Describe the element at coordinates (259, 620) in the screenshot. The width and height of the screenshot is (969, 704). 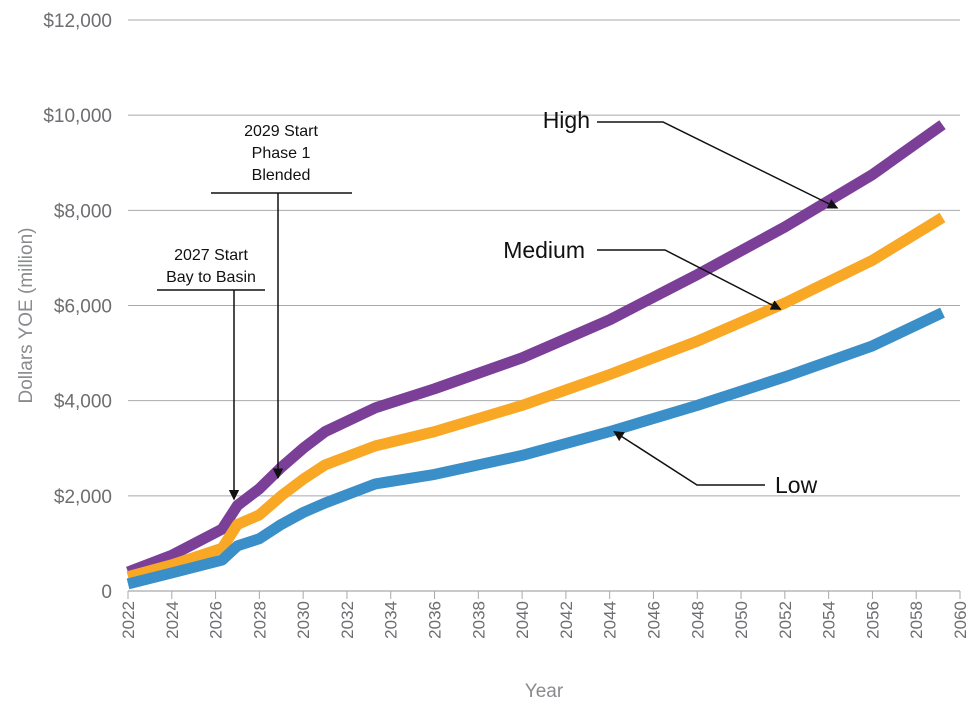
I see `x-tick-label: 2028` at that location.